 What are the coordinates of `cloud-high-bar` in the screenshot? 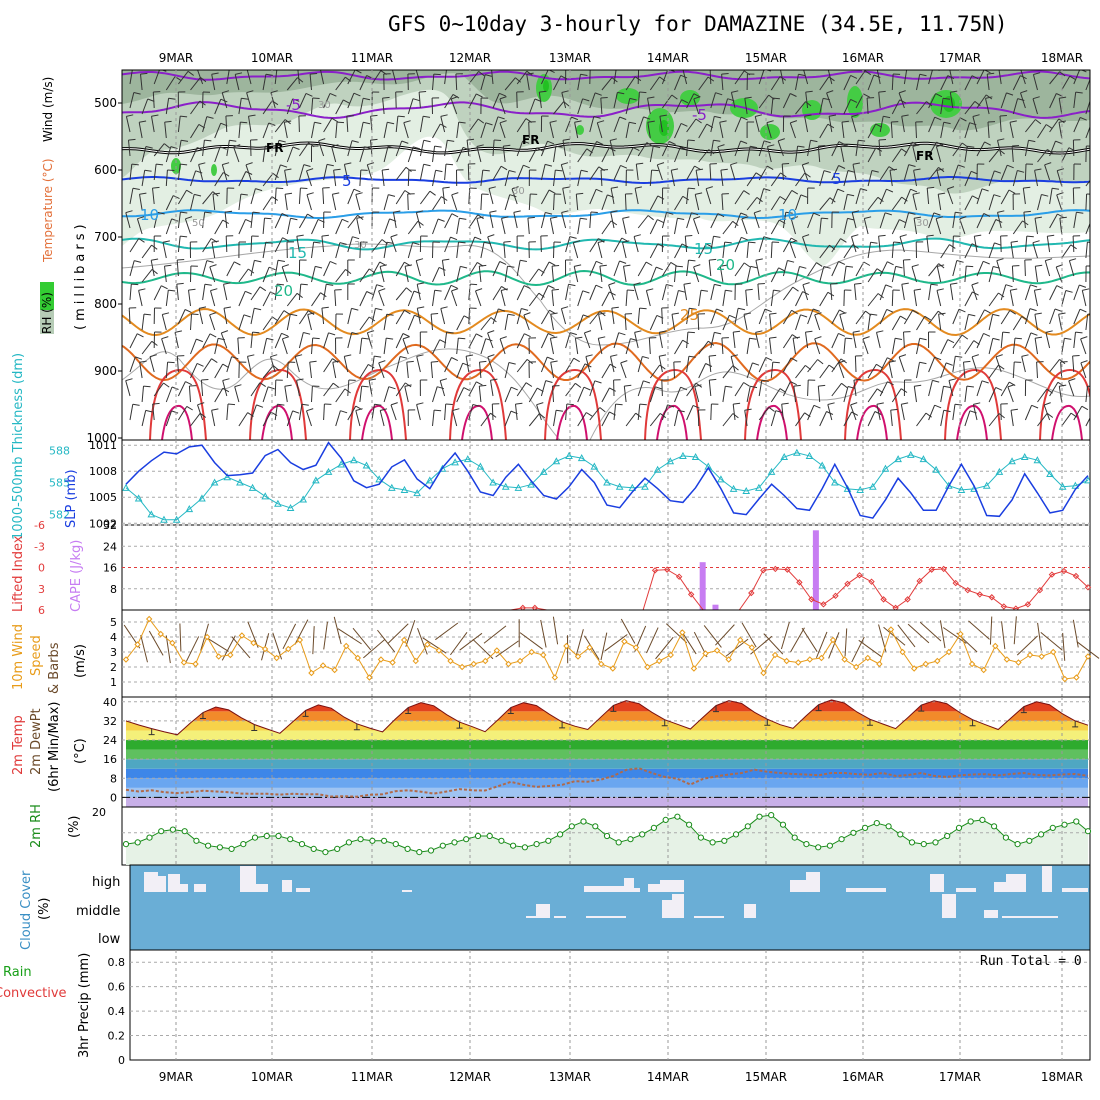 It's located at (287, 886).